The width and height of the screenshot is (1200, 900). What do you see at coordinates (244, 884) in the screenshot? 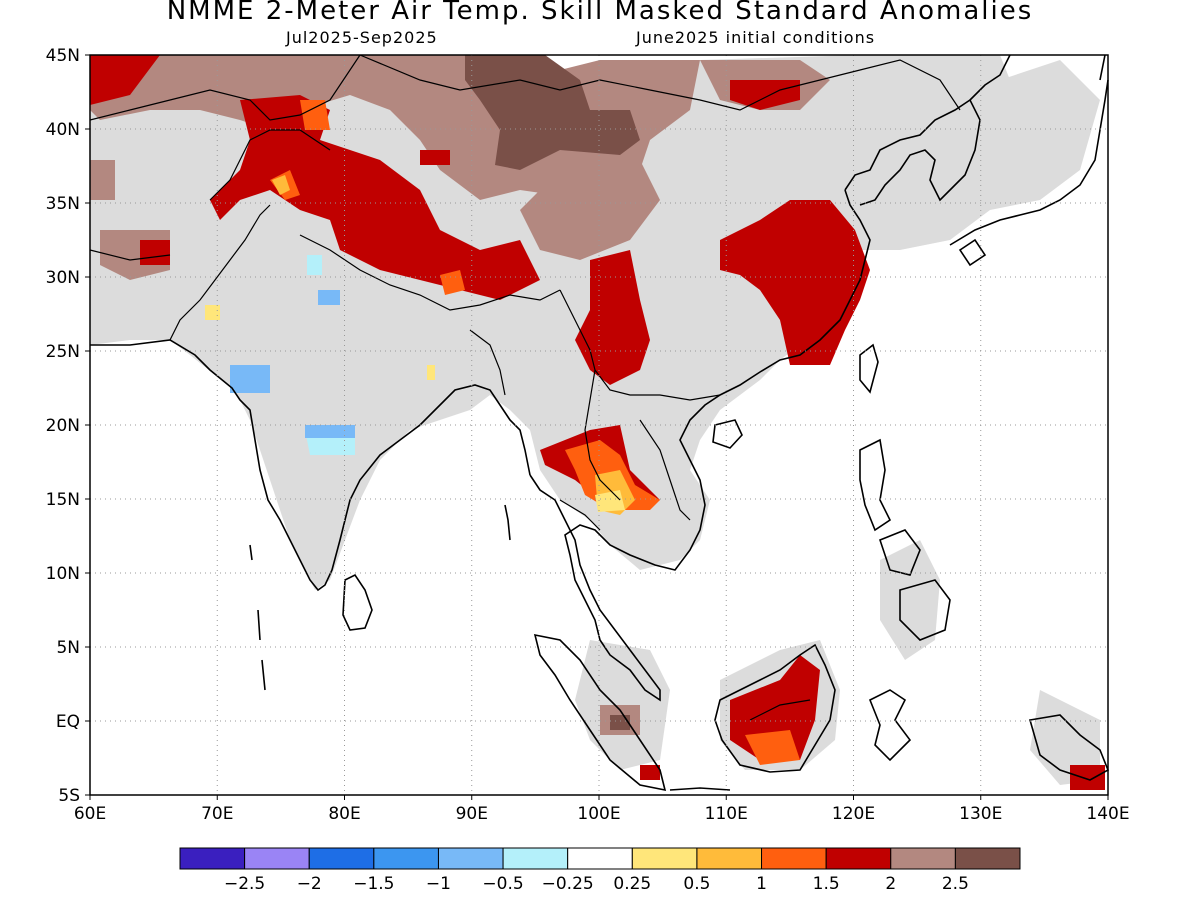
I see `colorbar-label: −2.5` at bounding box center [244, 884].